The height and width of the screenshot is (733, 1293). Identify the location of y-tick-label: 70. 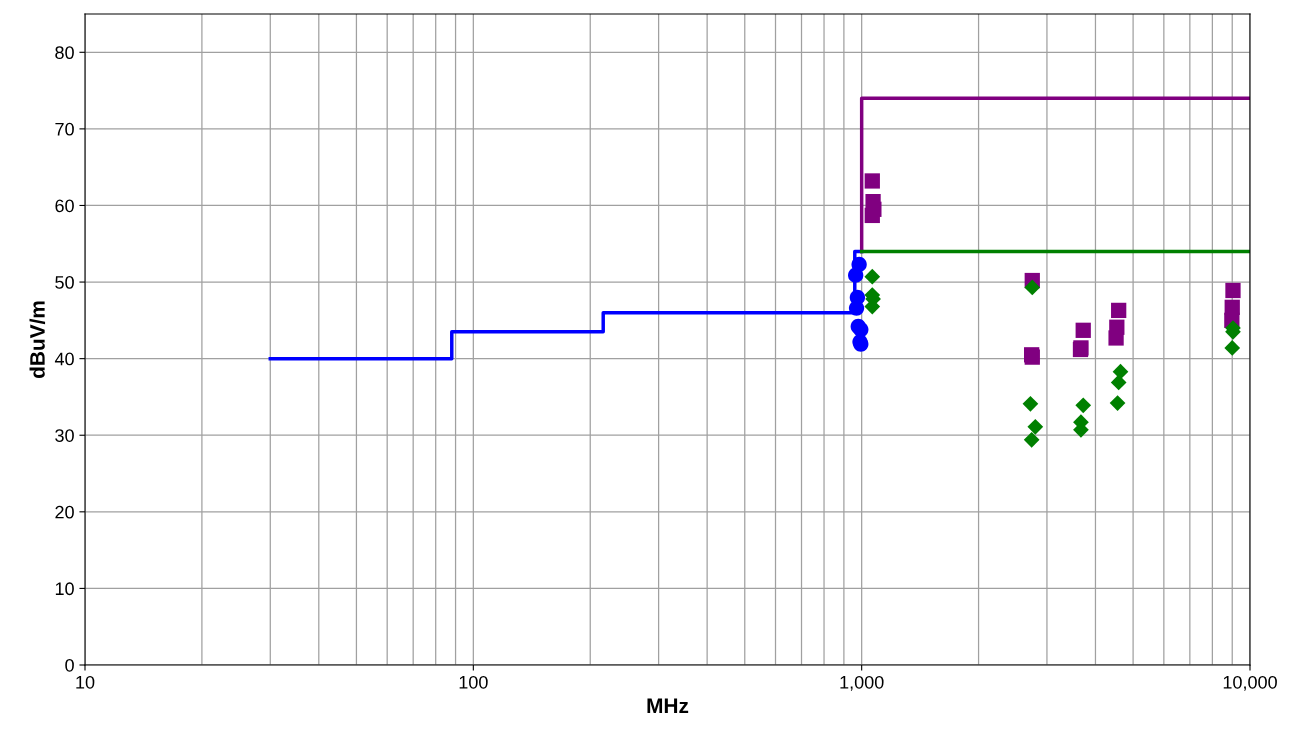
(64, 129).